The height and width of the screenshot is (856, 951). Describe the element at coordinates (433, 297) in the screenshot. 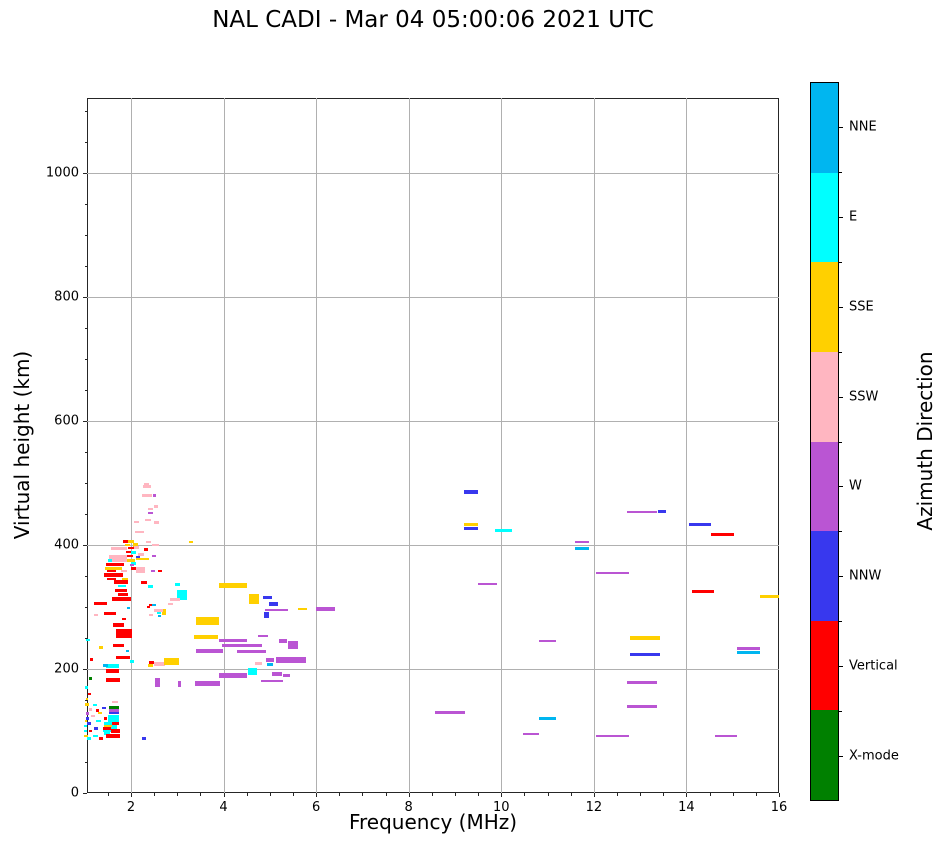

I see `gridline-y` at that location.